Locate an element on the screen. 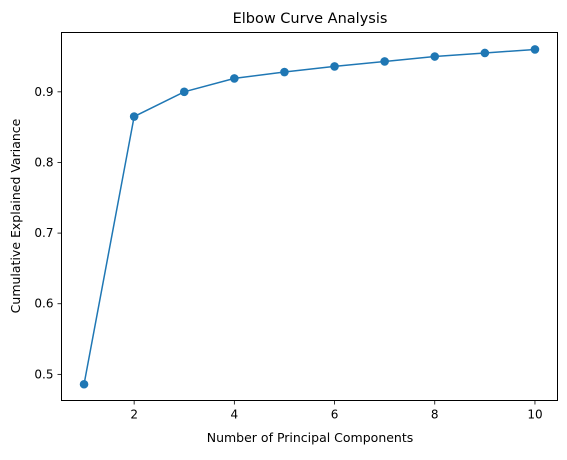 The image size is (567, 460). y-tick-label: 0.5 is located at coordinates (43, 374).